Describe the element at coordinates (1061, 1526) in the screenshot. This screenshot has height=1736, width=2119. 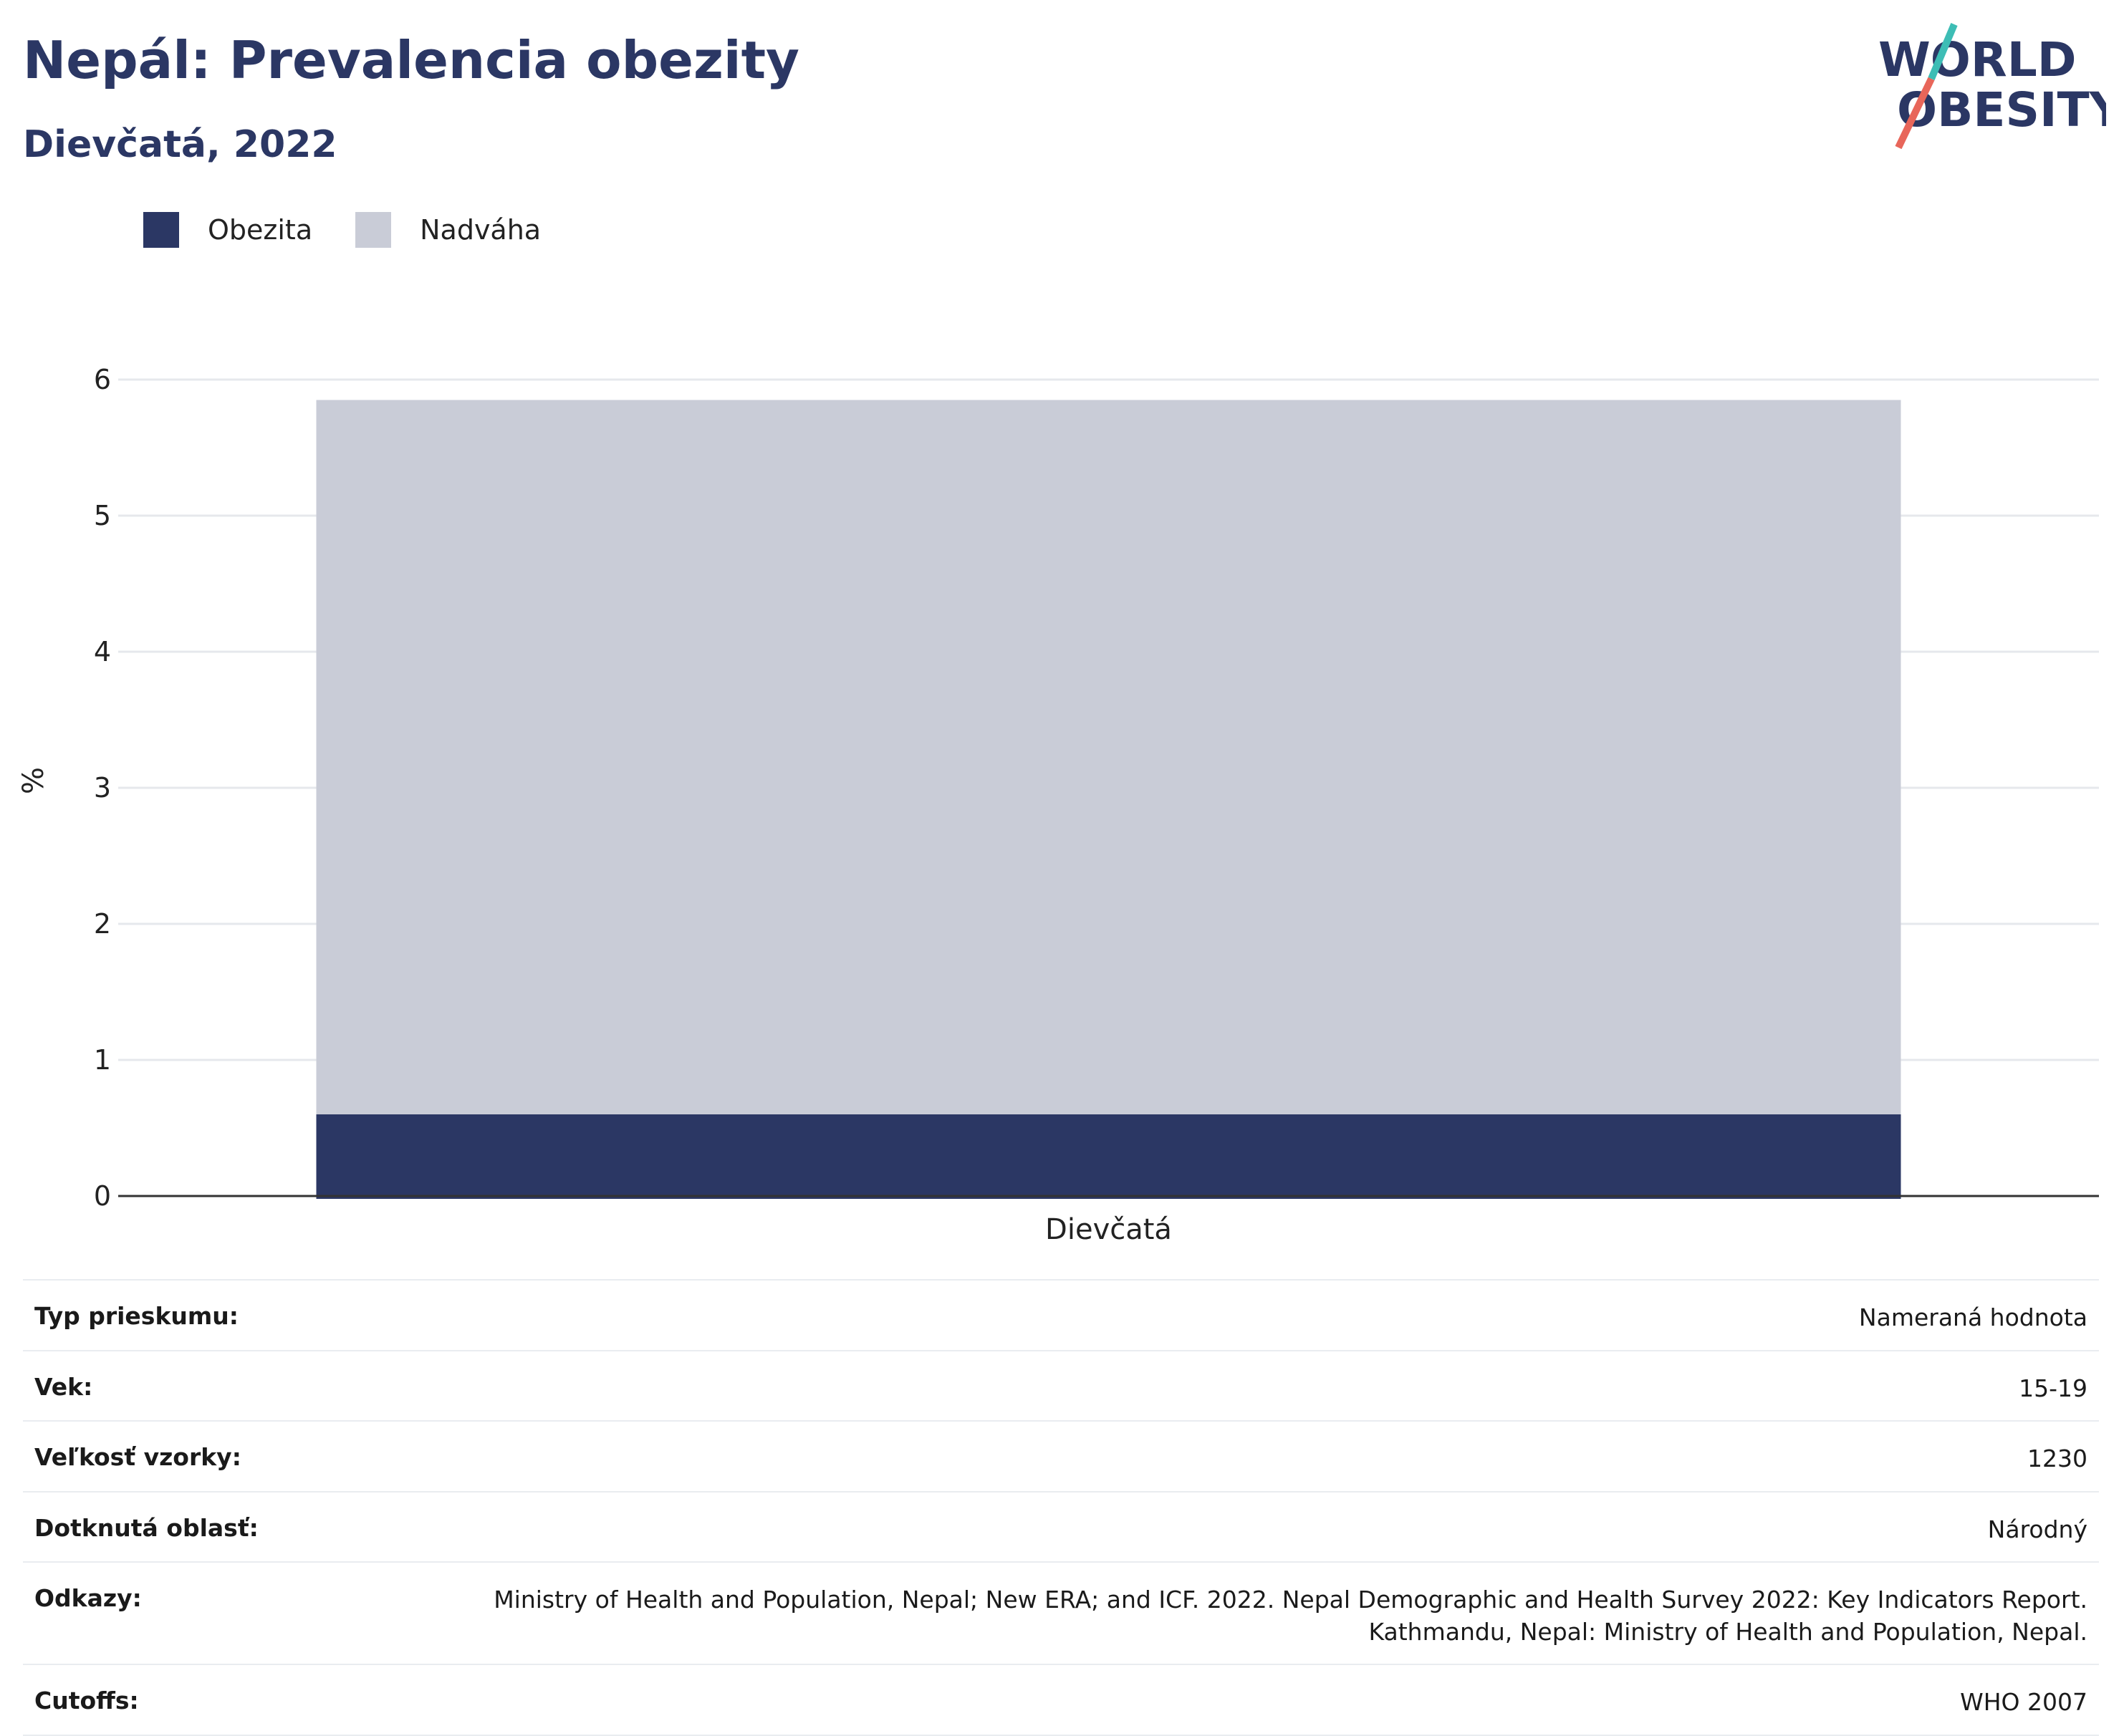
I see `info-row: Dotknutá oblasť: Národný` at that location.